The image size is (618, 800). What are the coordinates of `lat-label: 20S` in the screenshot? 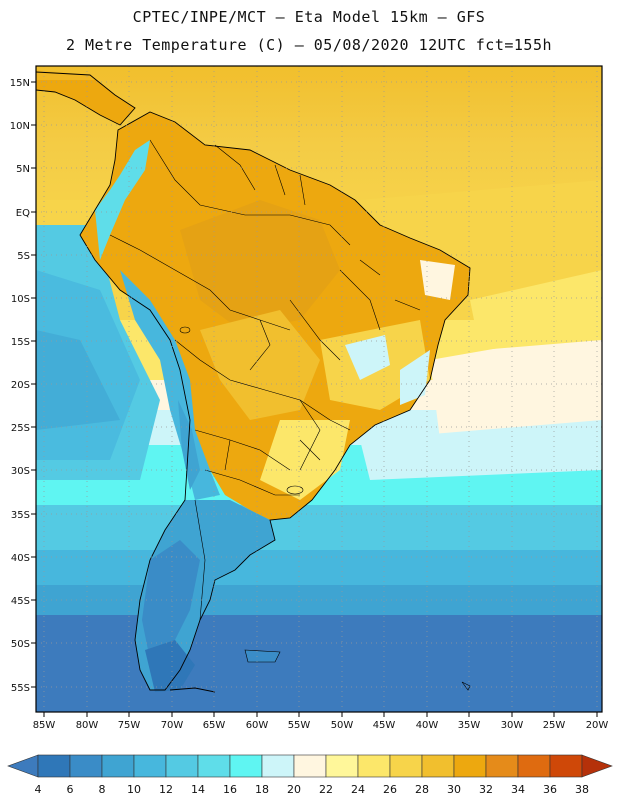 It's located at (20, 385).